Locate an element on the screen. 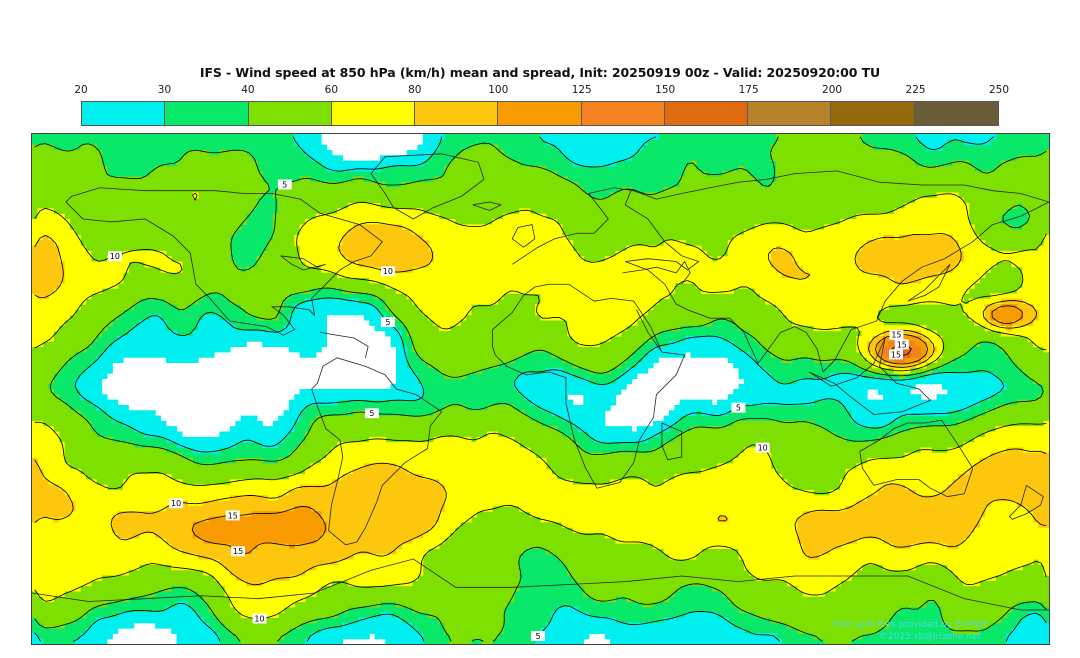 This screenshot has height=658, width=1080. colorbar-tick-30: 30 is located at coordinates (164, 90).